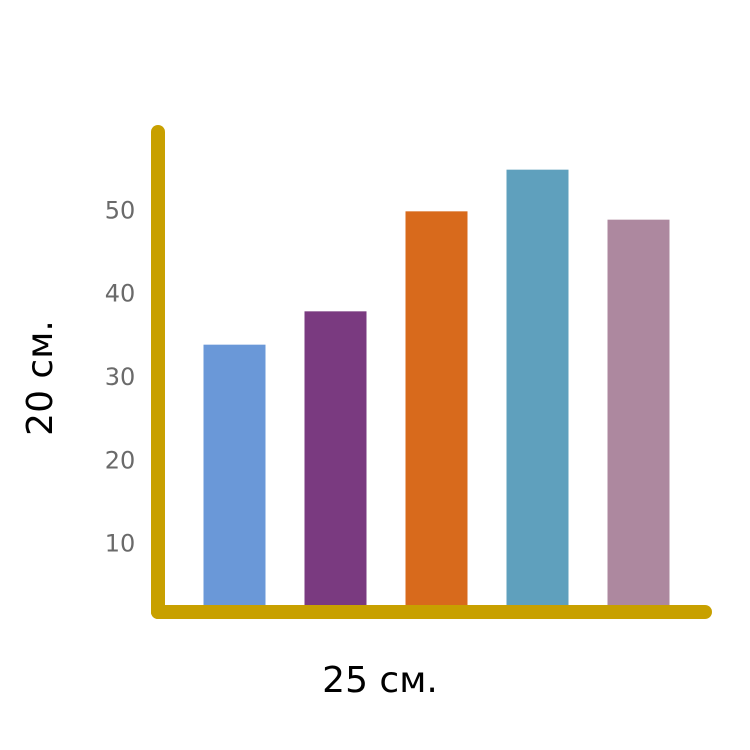 The height and width of the screenshot is (750, 750). I want to click on x-axis-label: 25 см., so click(380, 680).